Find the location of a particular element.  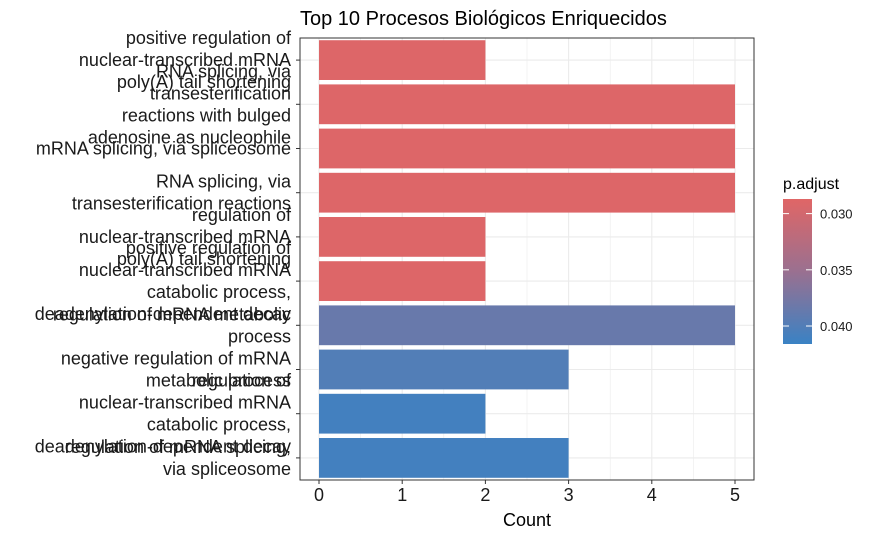

x-tick-label: 0 is located at coordinates (319, 495).